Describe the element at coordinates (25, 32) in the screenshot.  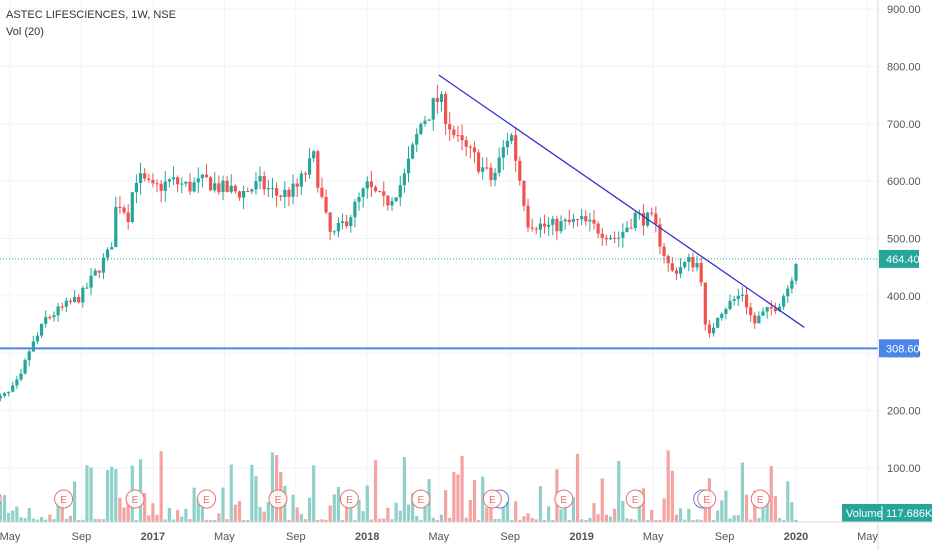
I see `indicator-title: Vol (20)` at that location.